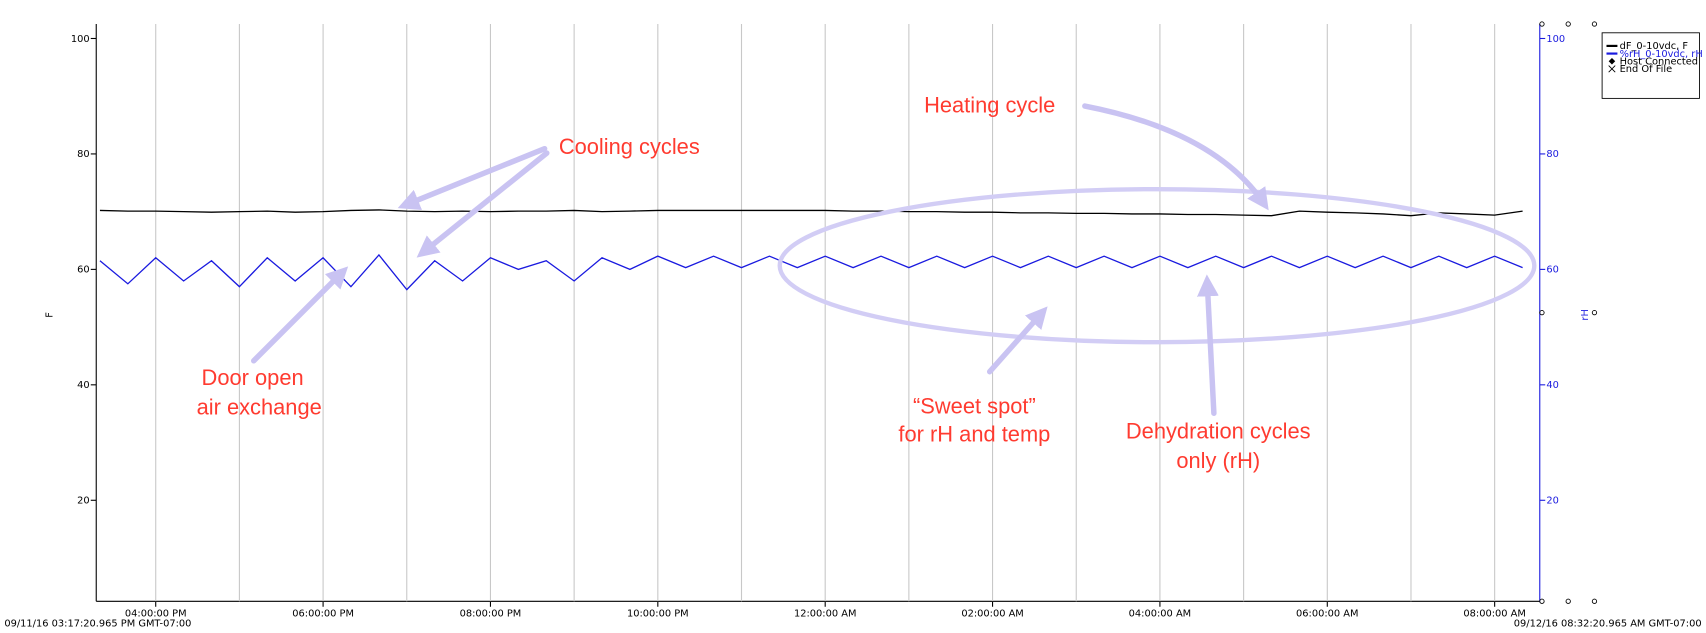  I want to click on x-tick-label: 04:00:00 AM, so click(1160, 614).